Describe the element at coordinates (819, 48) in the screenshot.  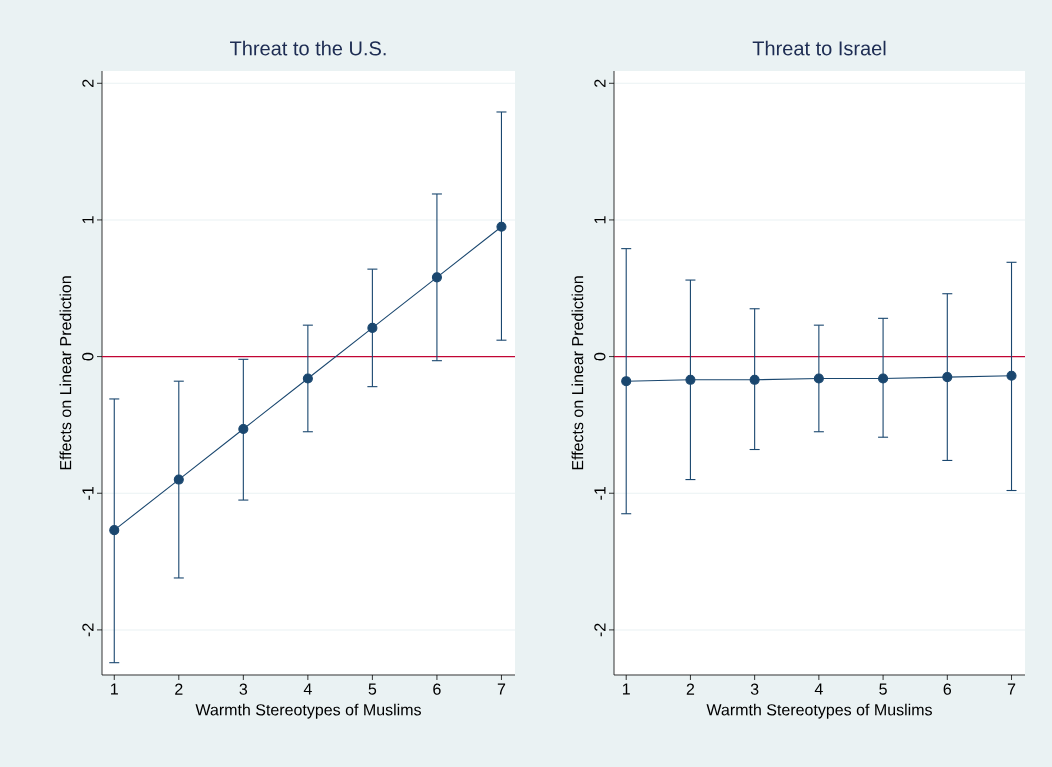
I see `chart-title: Threat to Israel` at that location.